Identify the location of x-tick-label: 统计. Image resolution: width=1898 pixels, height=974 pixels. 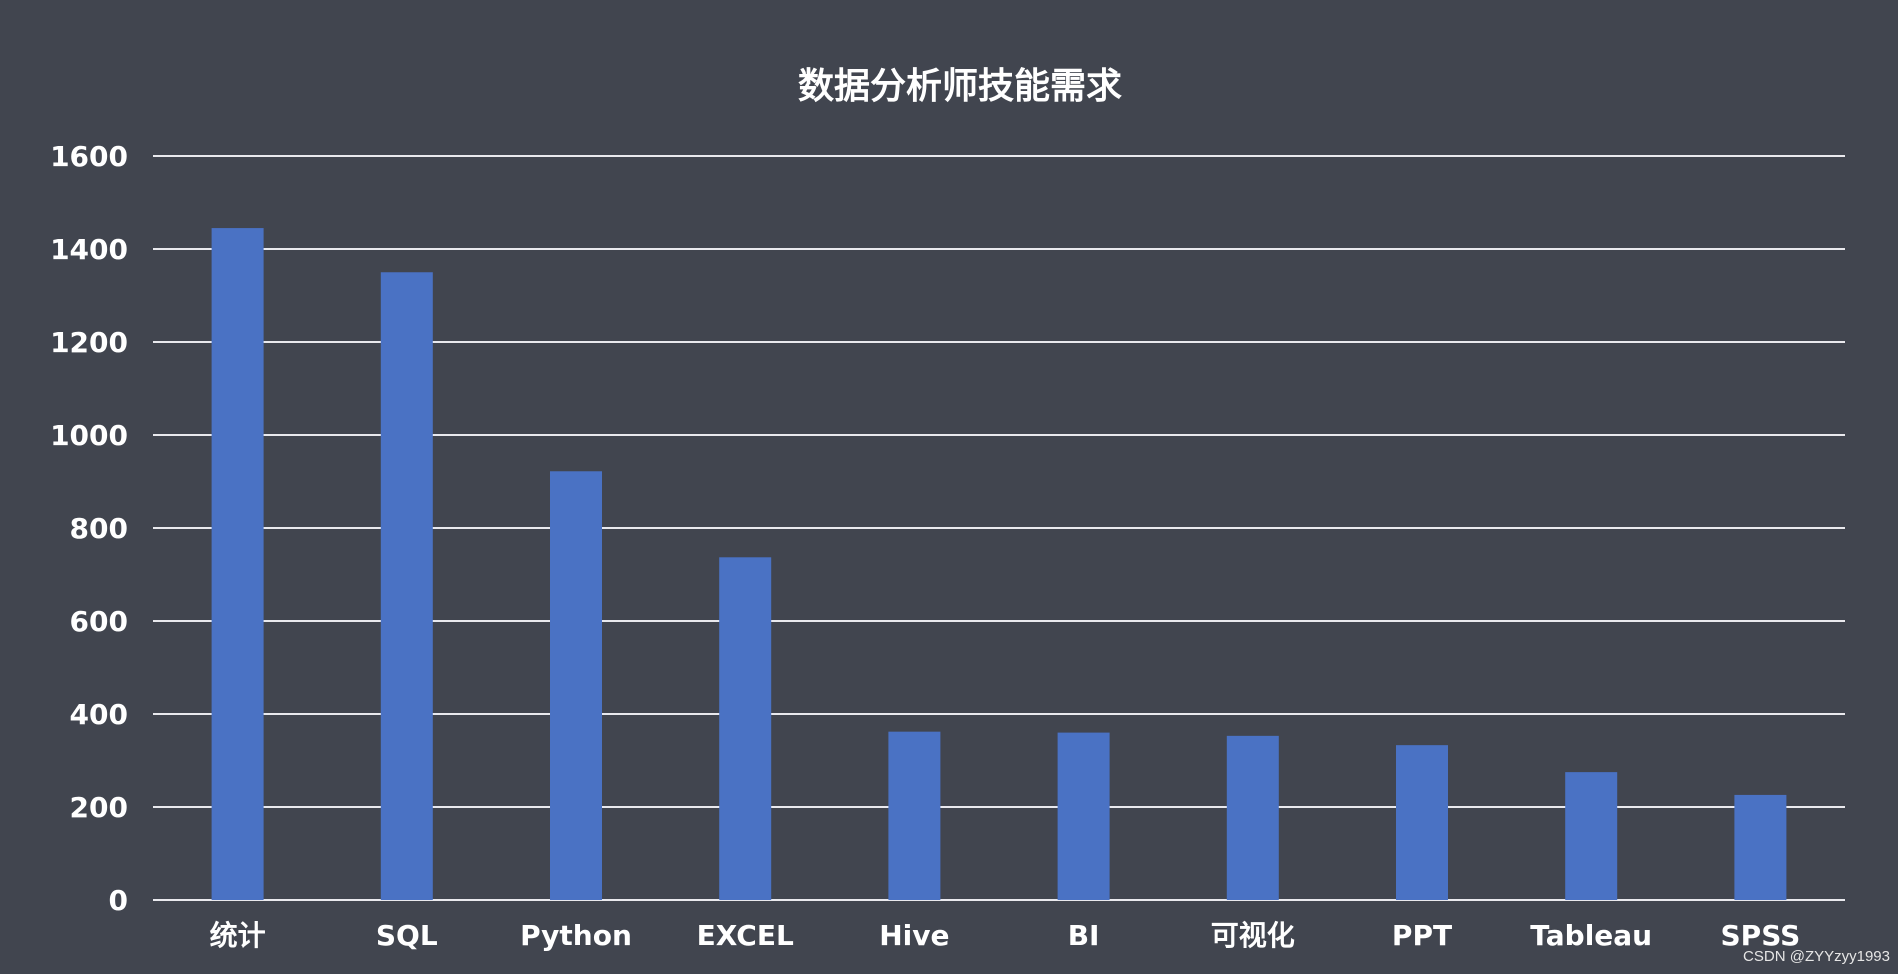
(238, 935).